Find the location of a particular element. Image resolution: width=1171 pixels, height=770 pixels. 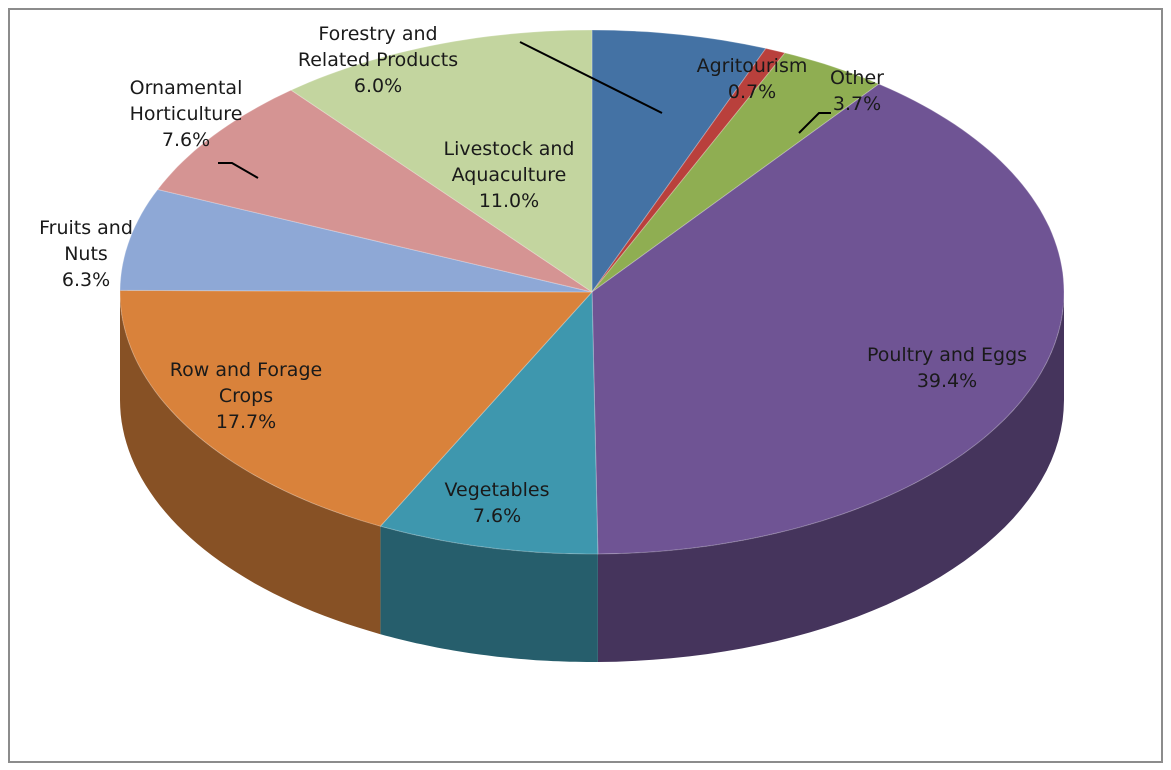

slice-label-3-line-0: Poultry and Eggs is located at coordinates (947, 355).